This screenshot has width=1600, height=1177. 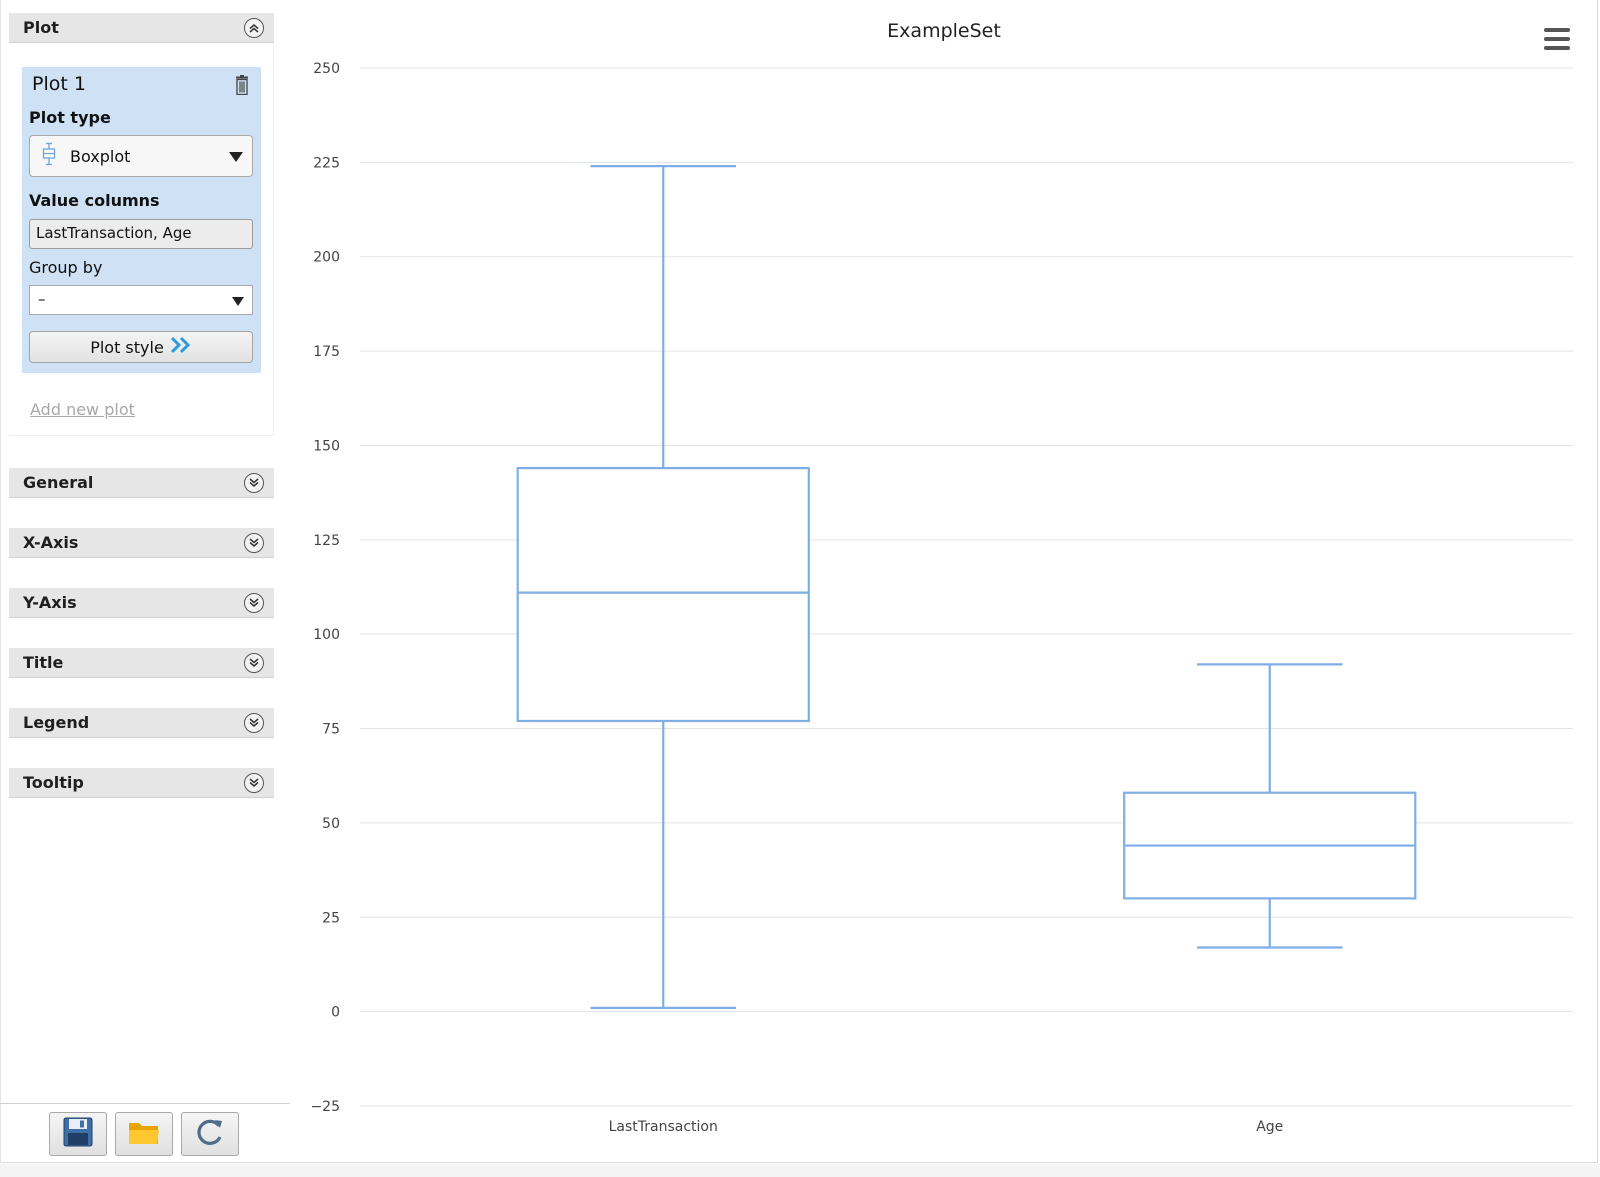 I want to click on y-tick-label: 75, so click(x=331, y=730).